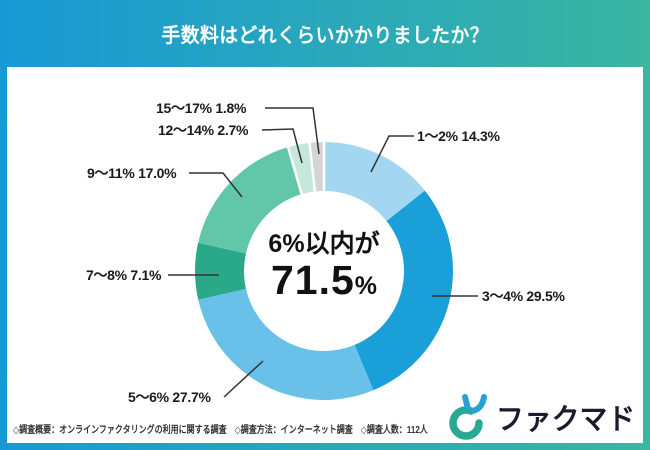 Image resolution: width=650 pixels, height=450 pixels. I want to click on leader-line-15〜17%, so click(292, 131).